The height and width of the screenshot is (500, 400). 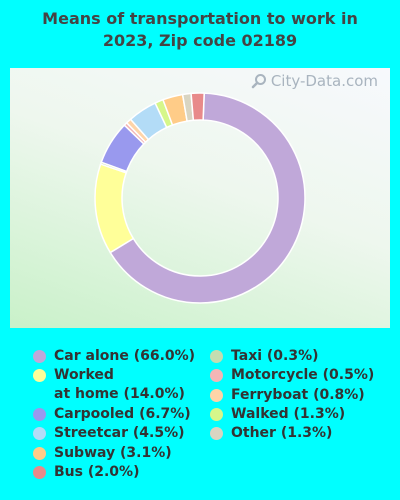 I want to click on legend-item-car-alone: Car alone (66.0%), so click(x=114, y=356).